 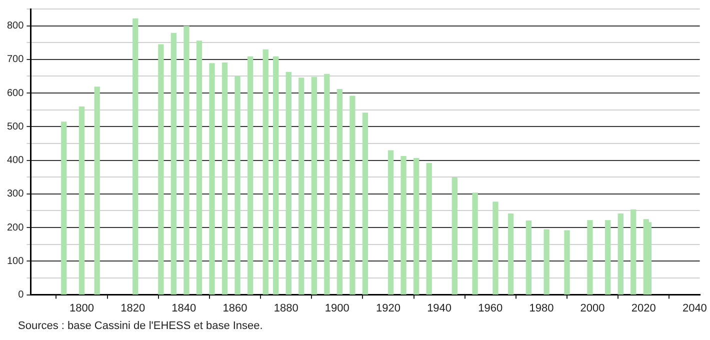 I want to click on x-tick-label: 1880, so click(x=286, y=308).